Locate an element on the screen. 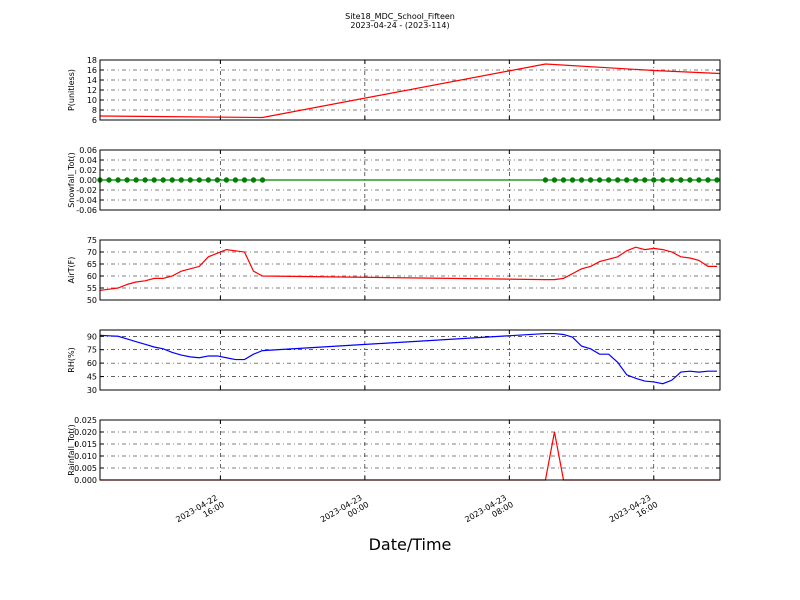 This screenshot has width=800, height=600. y-axis-label: Rainfall_Tot() is located at coordinates (71, 450).